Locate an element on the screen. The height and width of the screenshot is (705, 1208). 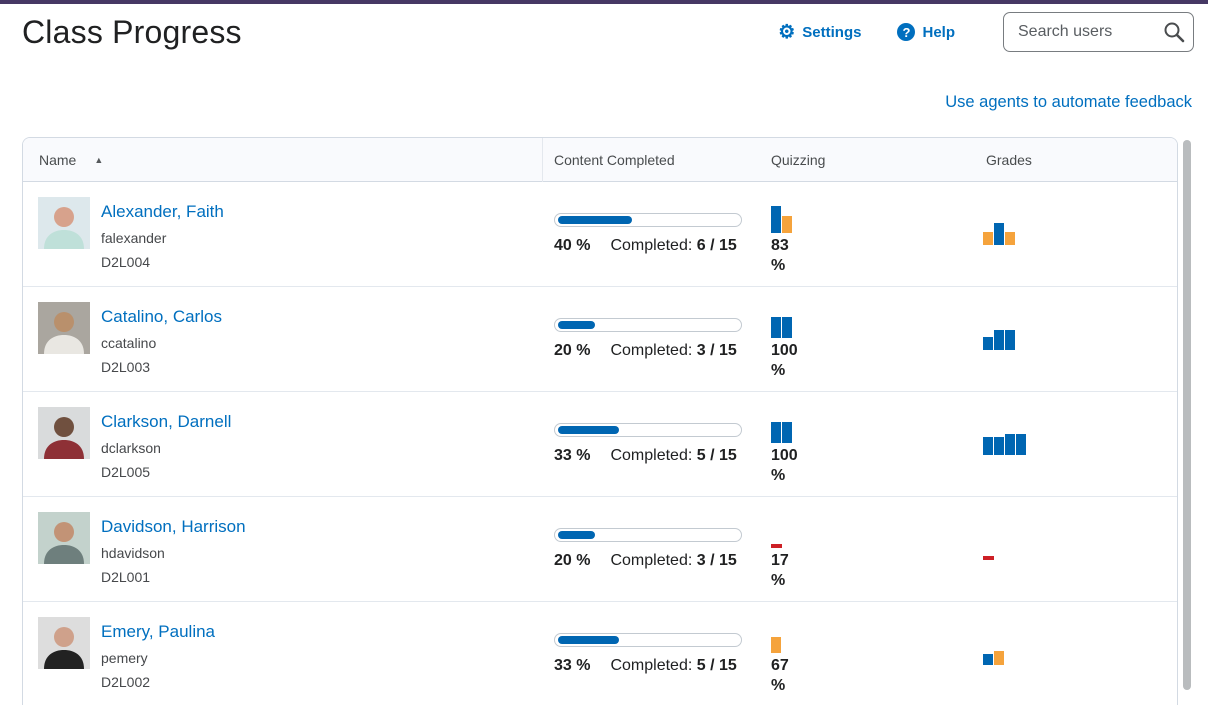
vertical-scrollbar is located at coordinates (1187, 415).